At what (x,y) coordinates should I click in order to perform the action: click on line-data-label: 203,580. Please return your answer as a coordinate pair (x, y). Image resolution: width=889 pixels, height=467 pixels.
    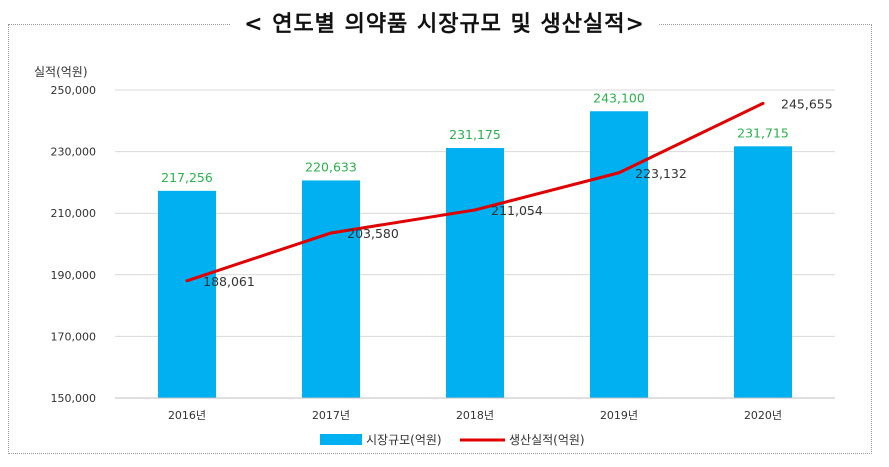
    Looking at the image, I should click on (373, 233).